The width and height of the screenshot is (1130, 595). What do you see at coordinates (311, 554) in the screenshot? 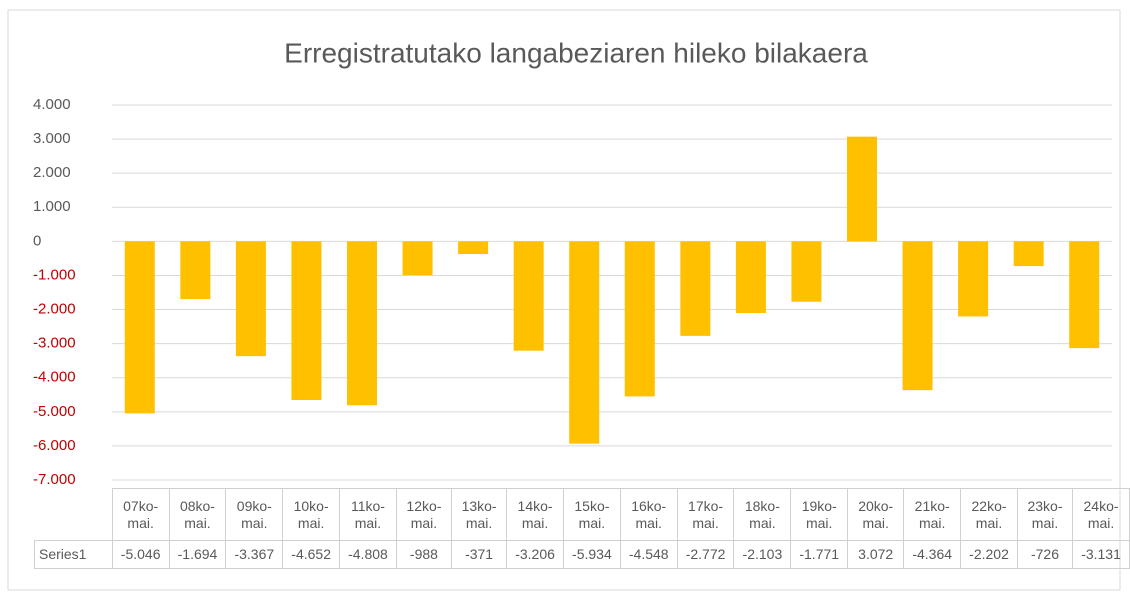
I see `data-label: -4.652` at bounding box center [311, 554].